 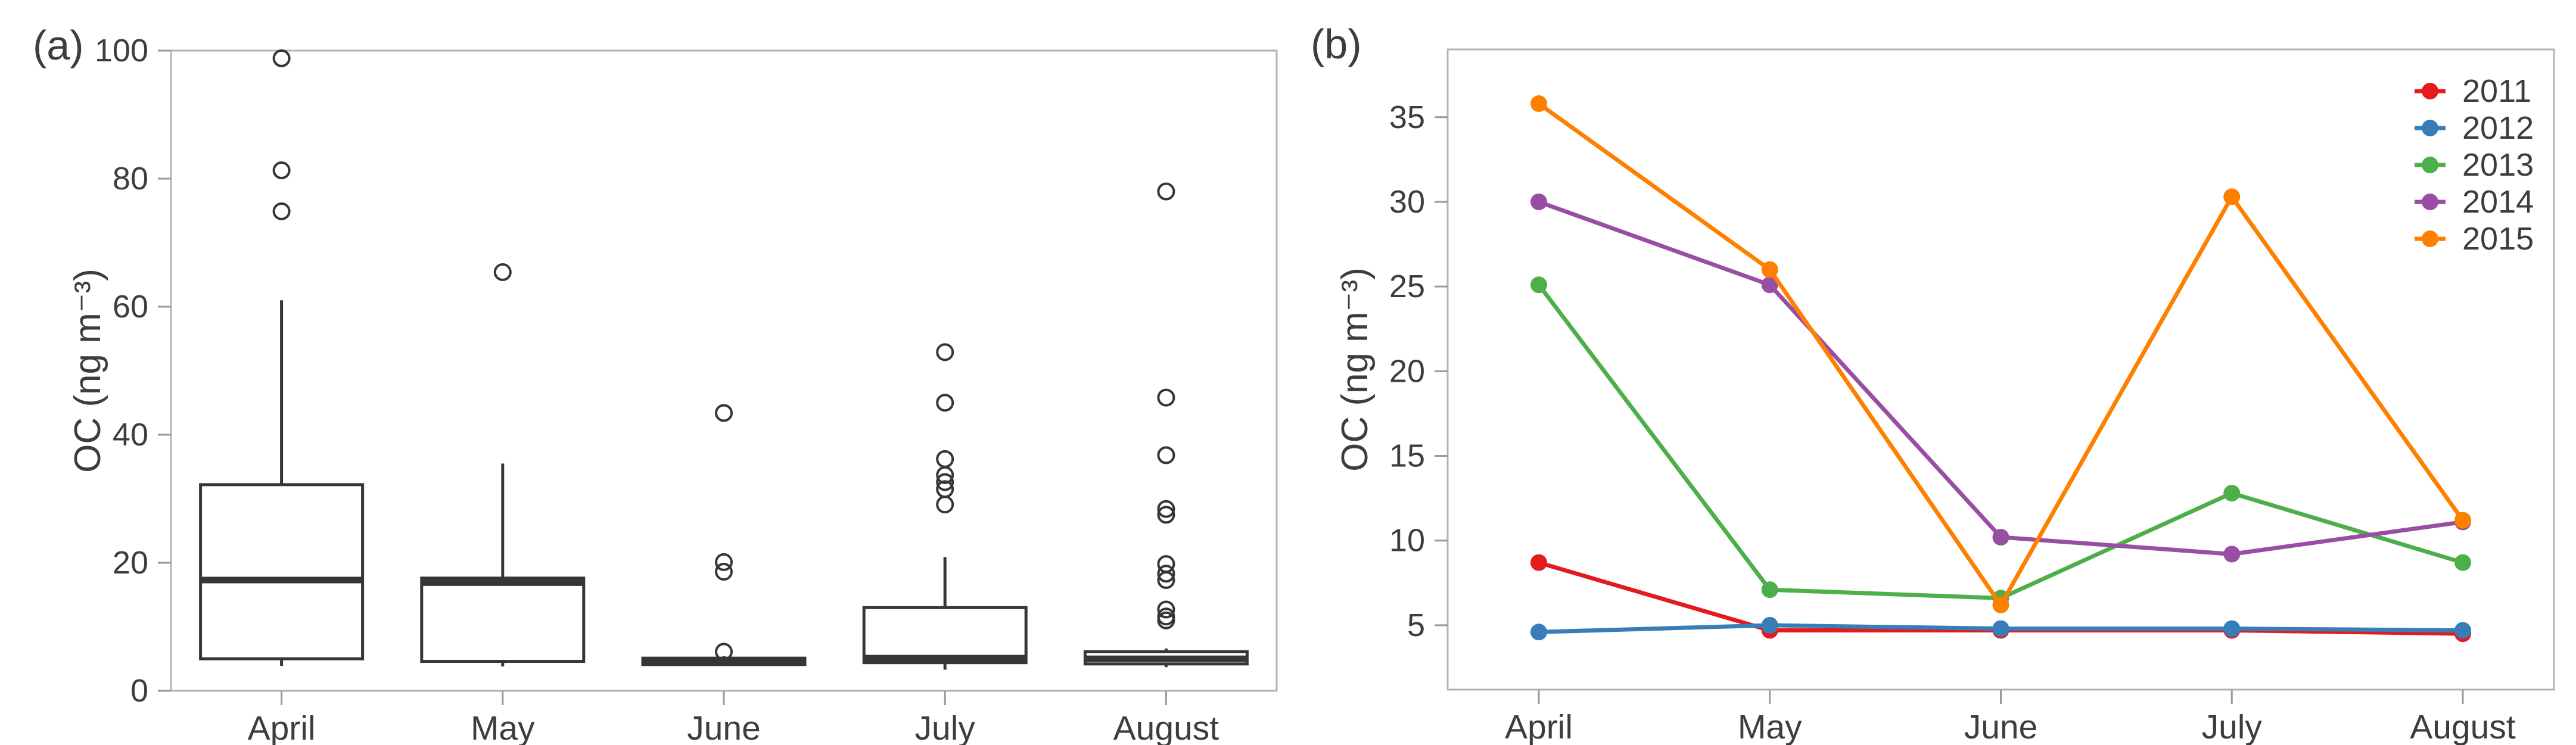 I want to click on y-tick-label: 100, so click(x=121, y=51).